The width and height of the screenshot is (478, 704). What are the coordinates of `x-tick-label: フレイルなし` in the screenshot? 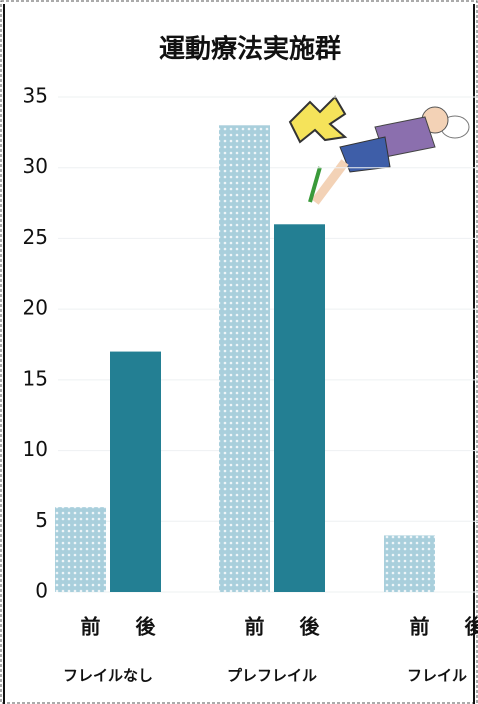 It's located at (108, 676).